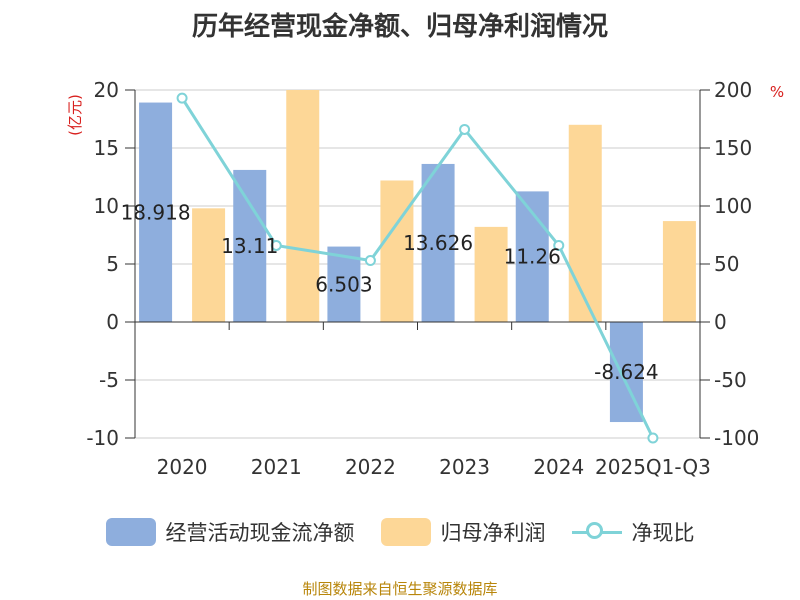  What do you see at coordinates (626, 372) in the screenshot?
I see `bar-cash-value-label: -8.624` at bounding box center [626, 372].